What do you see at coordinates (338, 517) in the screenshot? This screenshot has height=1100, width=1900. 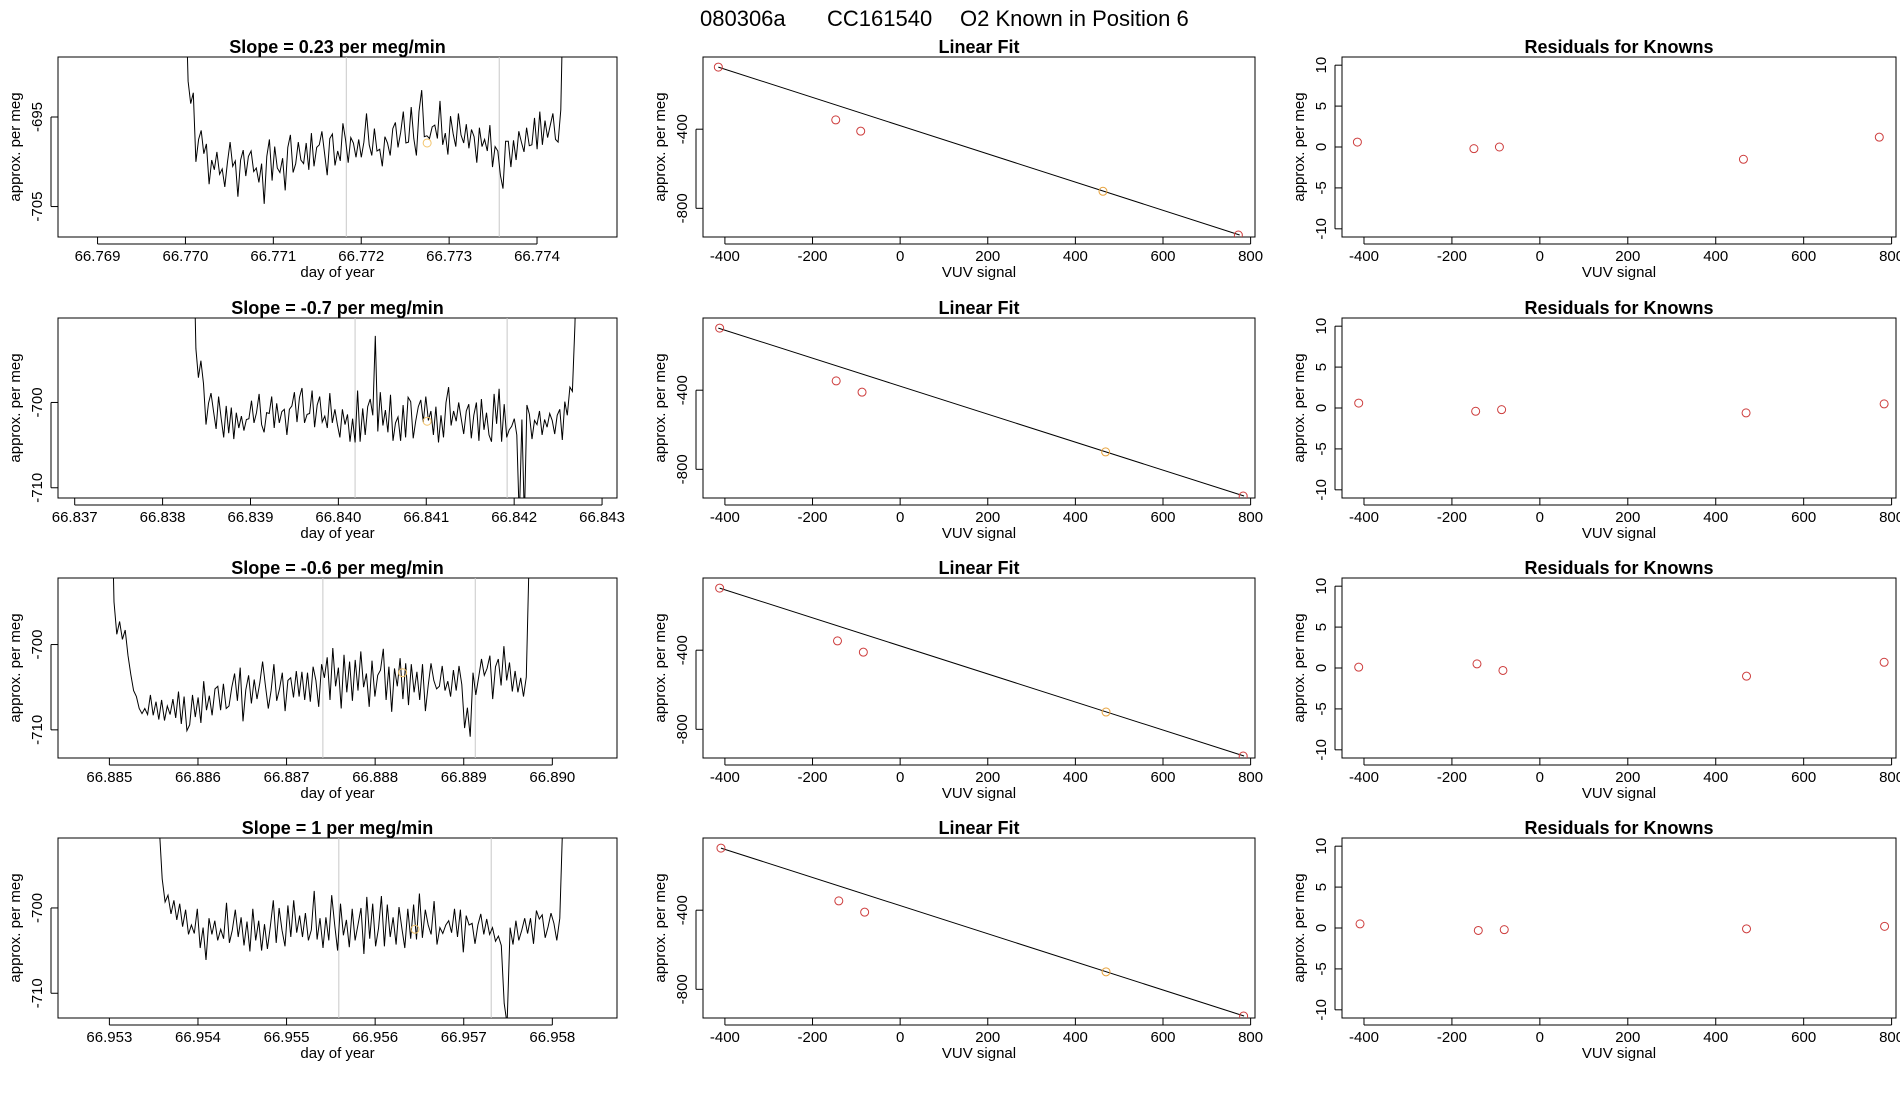 I see `x-tick-label: 66.840` at bounding box center [338, 517].